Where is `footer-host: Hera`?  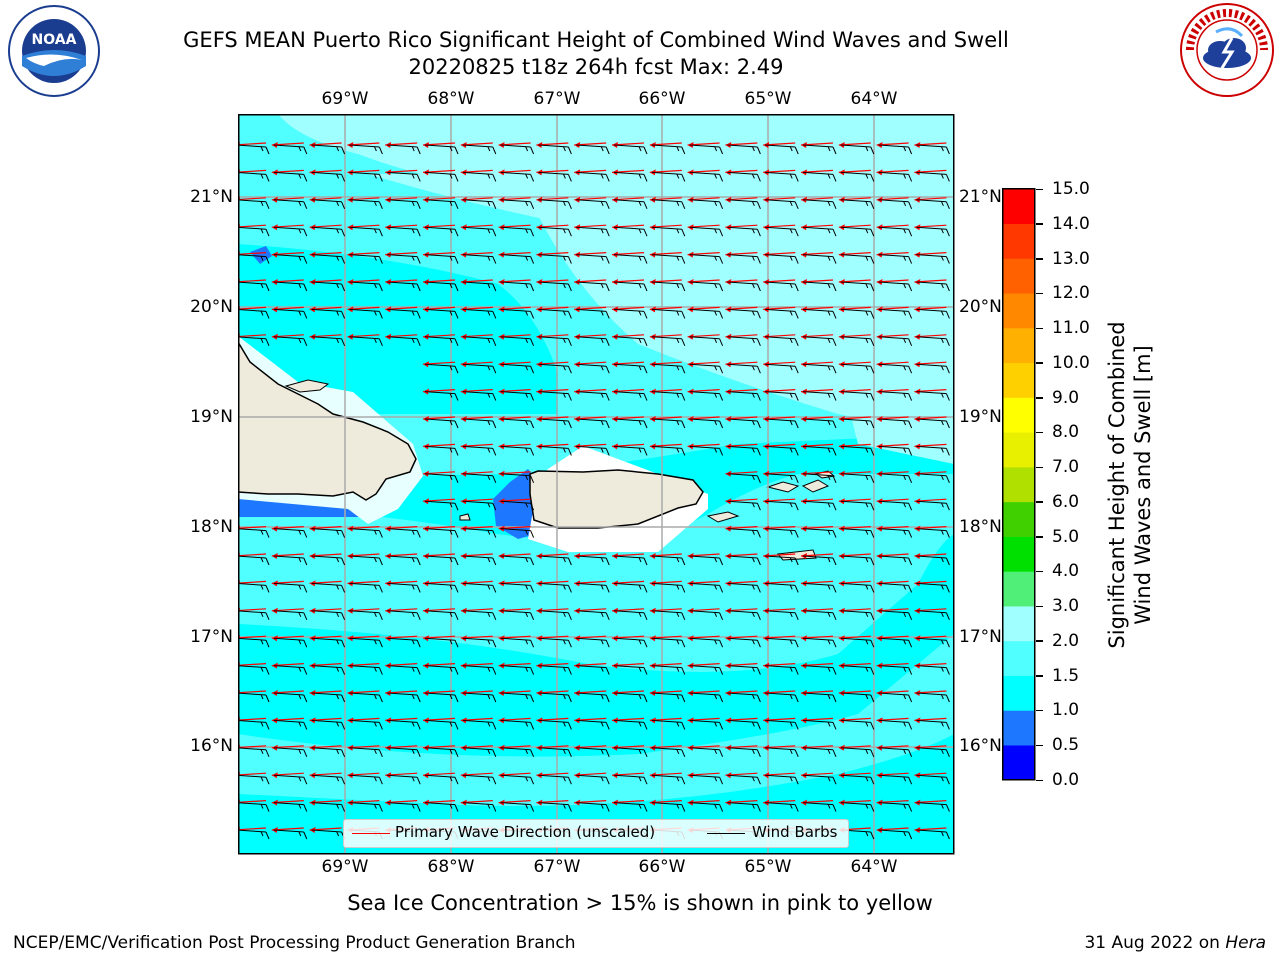 footer-host: Hera is located at coordinates (1245, 943).